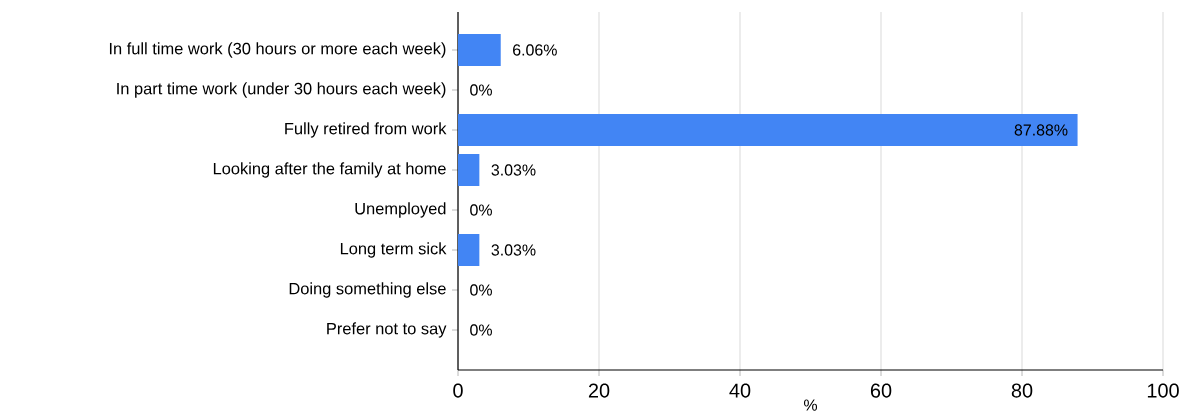  Describe the element at coordinates (1041, 130) in the screenshot. I see `data-label: 87.88%` at that location.